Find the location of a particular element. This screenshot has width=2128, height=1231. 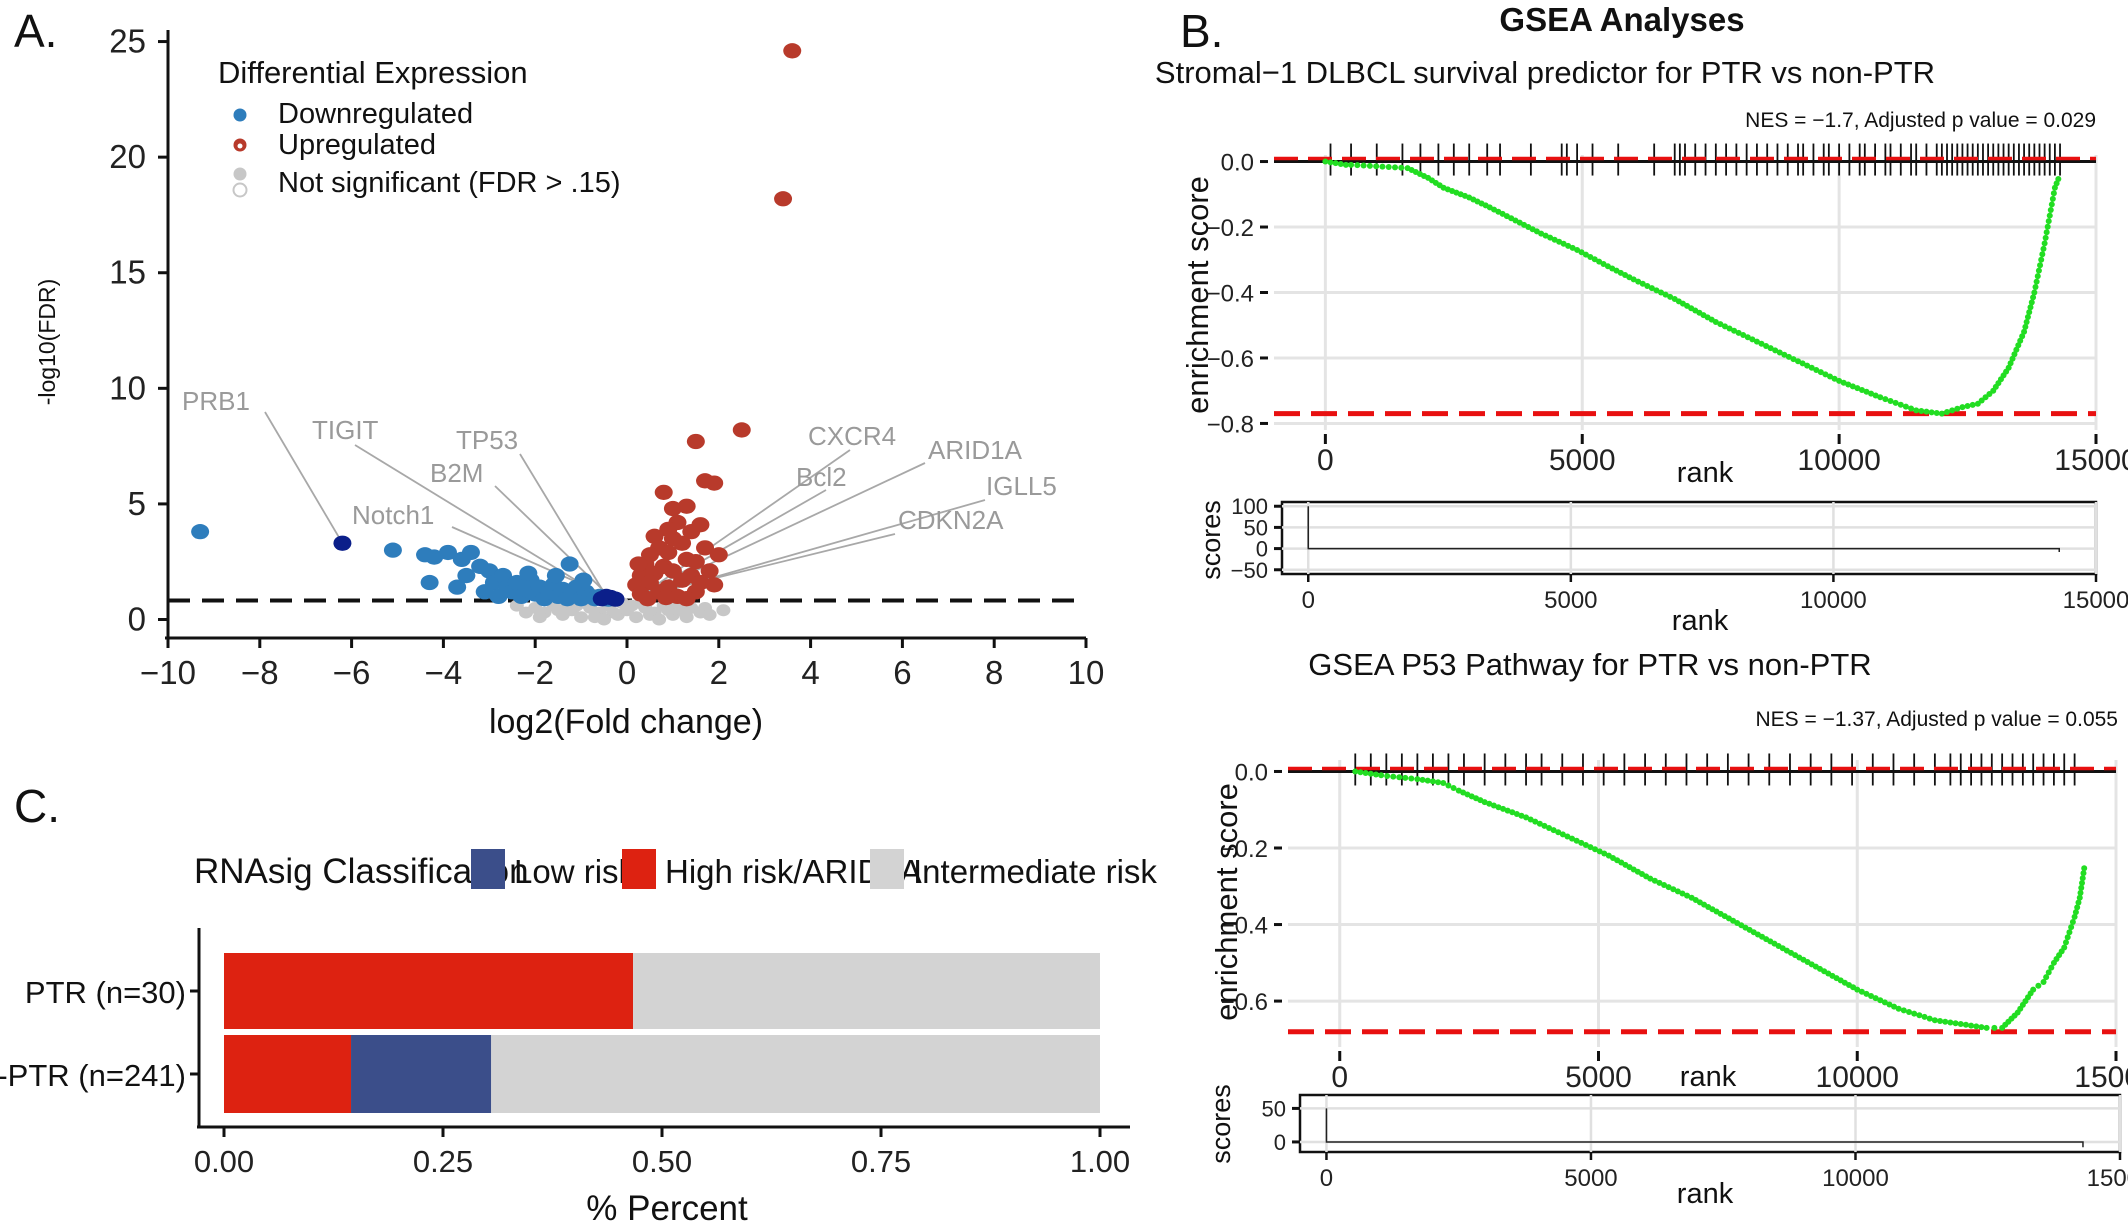

volcano-x-tick-label: 10 is located at coordinates (1086, 672).